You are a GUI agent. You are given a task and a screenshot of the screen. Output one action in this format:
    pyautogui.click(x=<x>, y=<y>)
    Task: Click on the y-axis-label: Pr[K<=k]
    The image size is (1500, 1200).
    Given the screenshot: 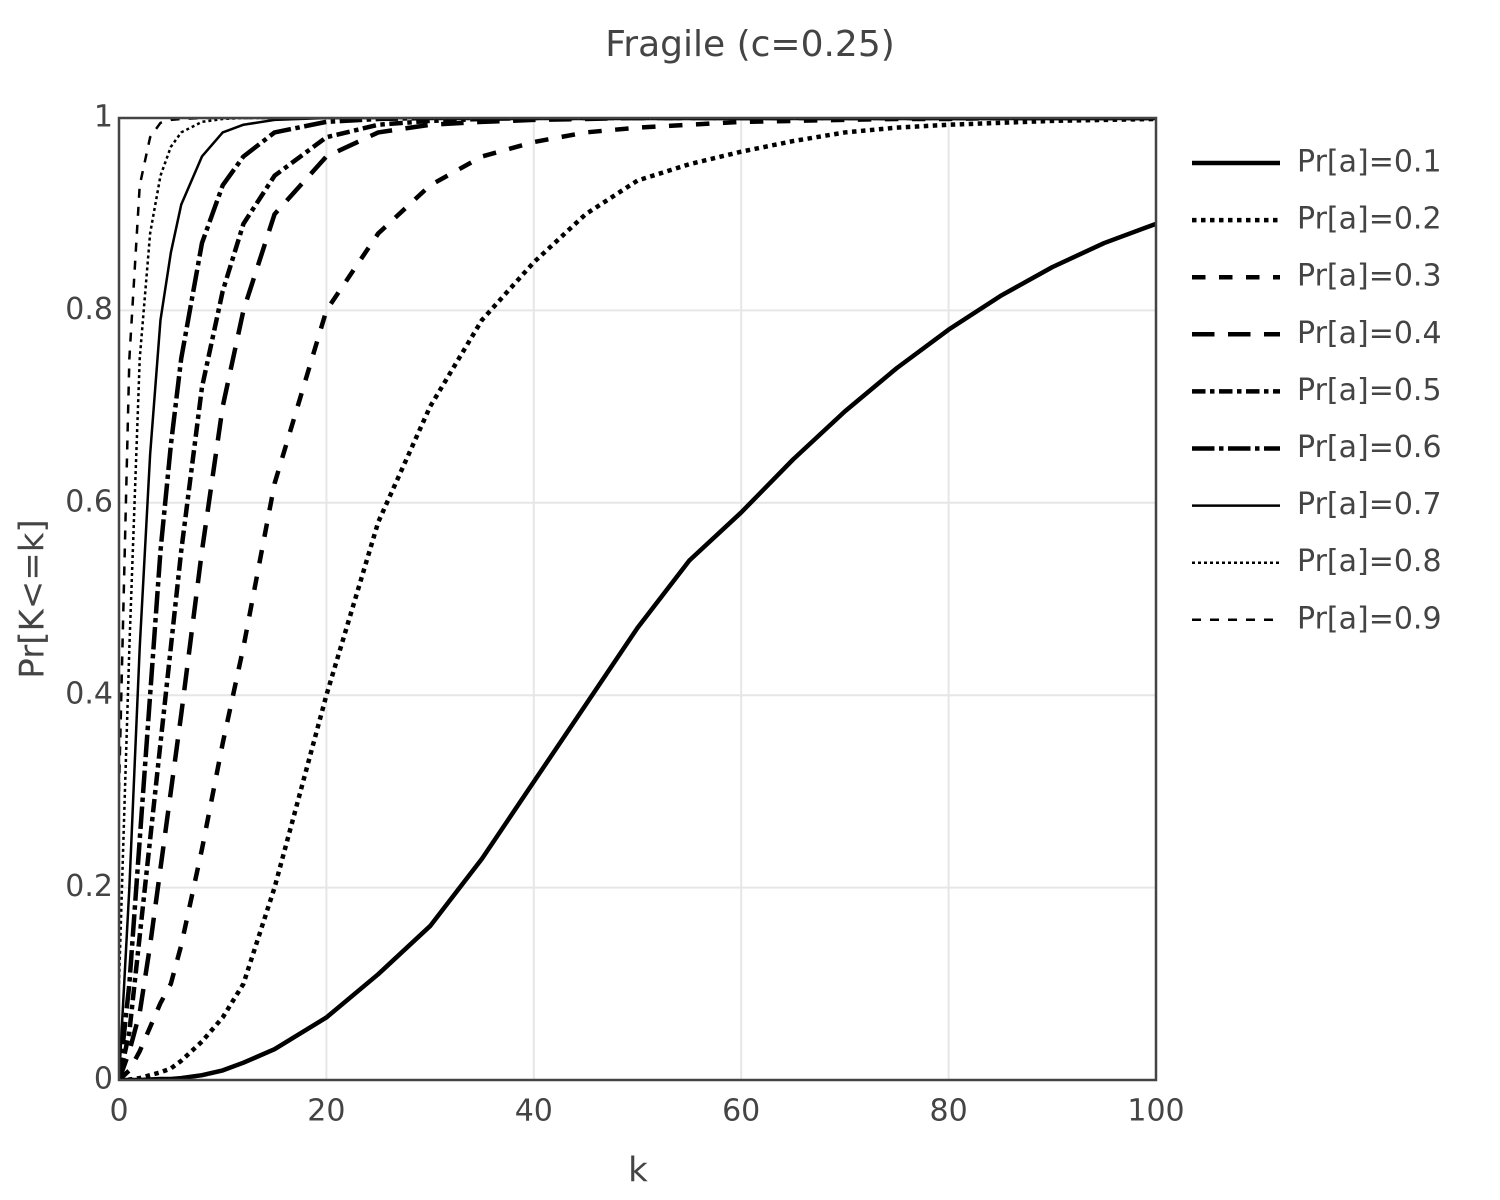 What is the action you would take?
    pyautogui.click(x=33, y=598)
    